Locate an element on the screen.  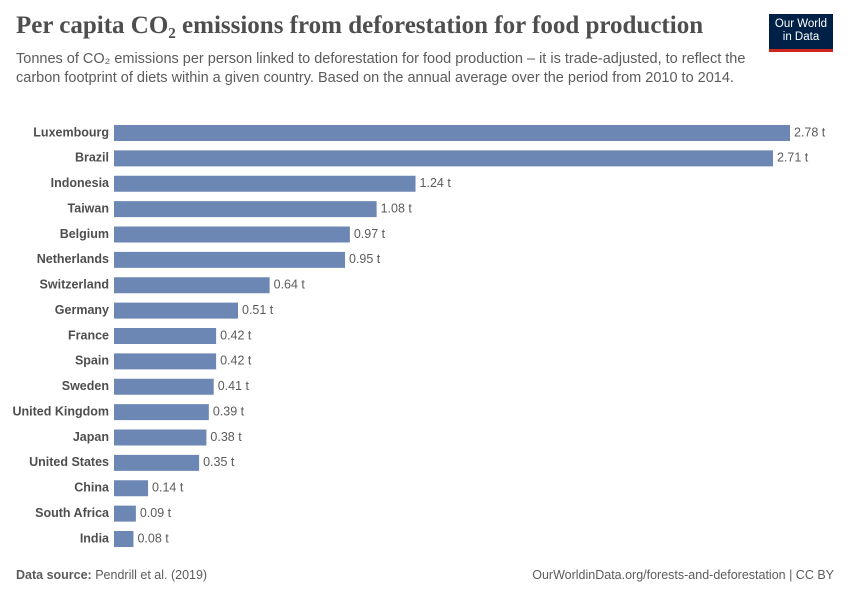
value-label: 0.64 t is located at coordinates (290, 285).